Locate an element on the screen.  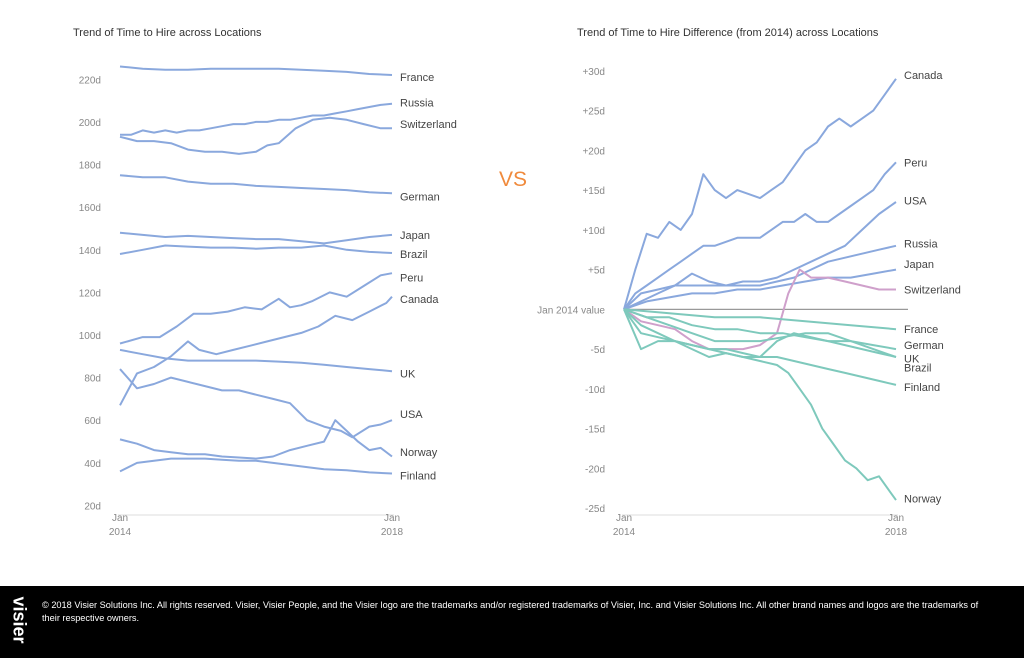
y-tick-label: 140d is located at coordinates (90, 251).